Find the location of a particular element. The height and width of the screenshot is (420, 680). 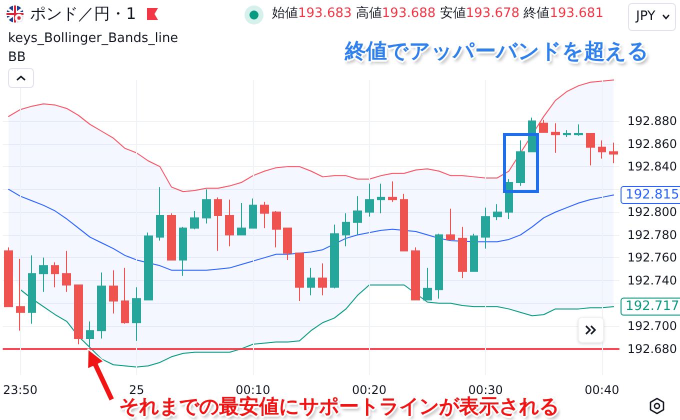

y-tick-label: 192.860 is located at coordinates (652, 143).